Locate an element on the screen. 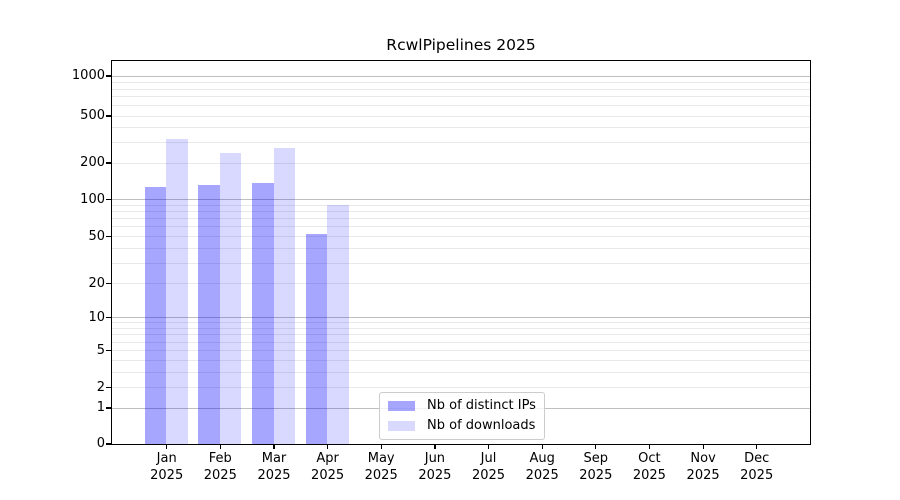  bar-ips-mar is located at coordinates (263, 313).